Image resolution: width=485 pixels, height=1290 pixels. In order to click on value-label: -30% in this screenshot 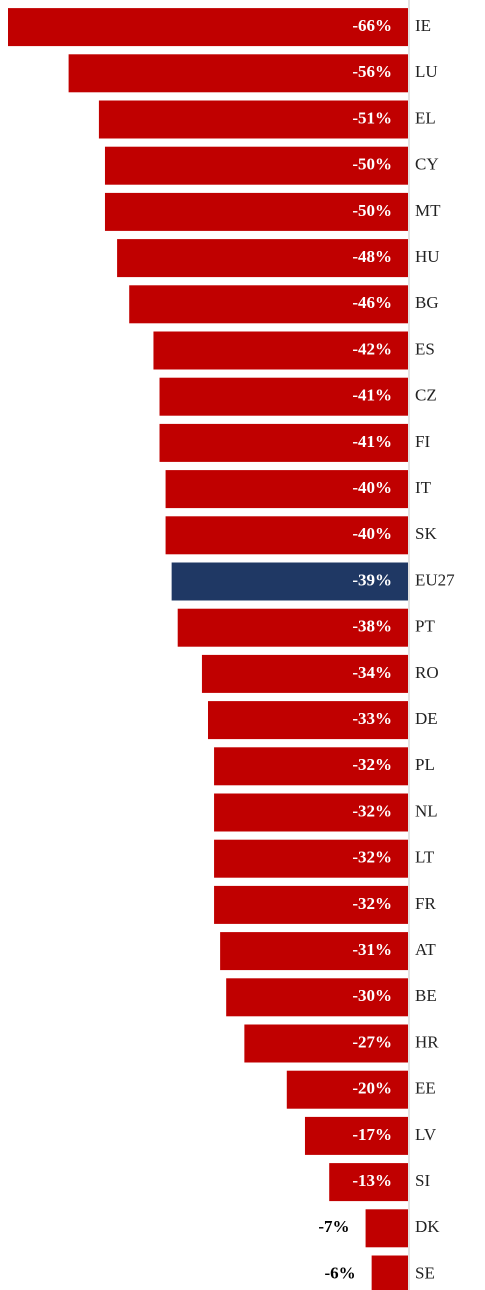, I will do `click(372, 995)`.